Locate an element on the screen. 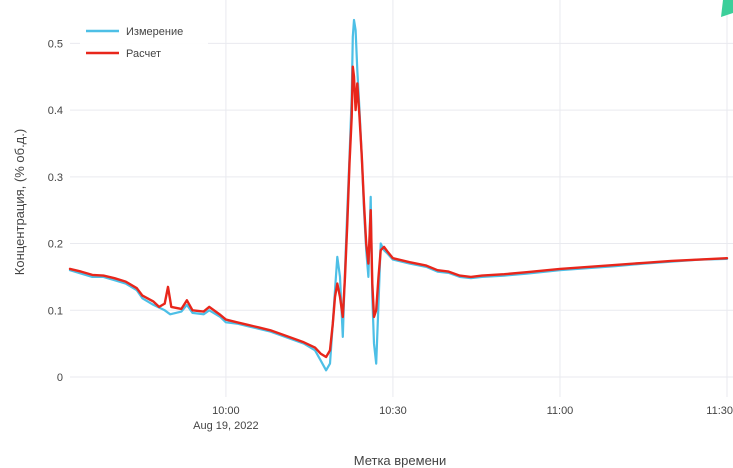 Image resolution: width=733 pixels, height=468 pixels. y-axis-title: Концентрация, (% об.д.) is located at coordinates (19, 202).